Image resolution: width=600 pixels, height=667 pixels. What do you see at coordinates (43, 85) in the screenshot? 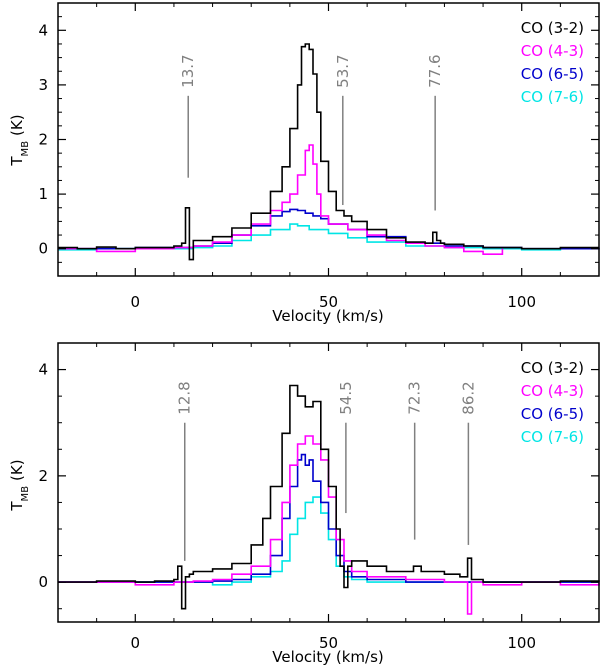
I see `y-tick-label: 3` at bounding box center [43, 85].